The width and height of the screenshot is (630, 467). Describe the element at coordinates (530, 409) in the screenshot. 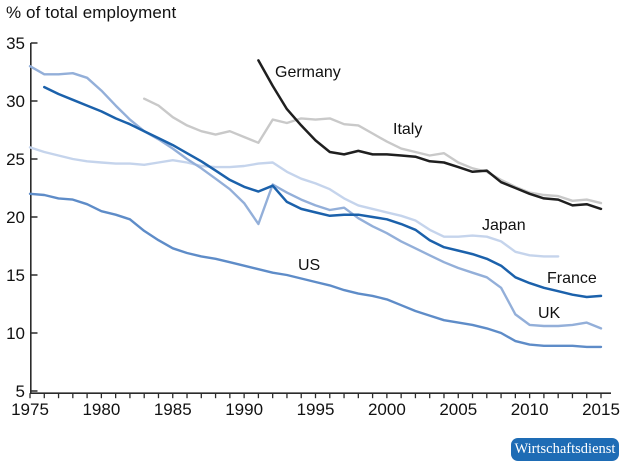

I see `x-tick-label-2010: 2010` at that location.